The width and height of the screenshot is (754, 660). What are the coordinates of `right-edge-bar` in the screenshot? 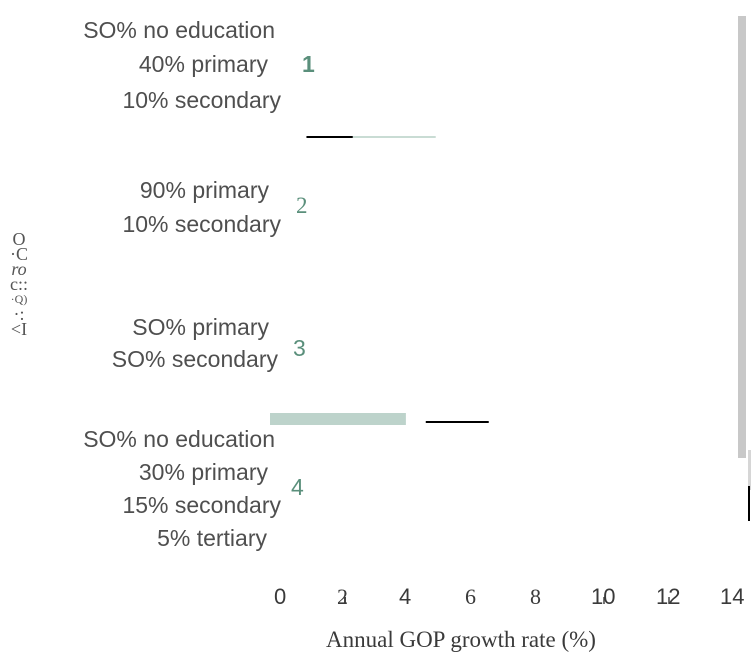 It's located at (742, 237).